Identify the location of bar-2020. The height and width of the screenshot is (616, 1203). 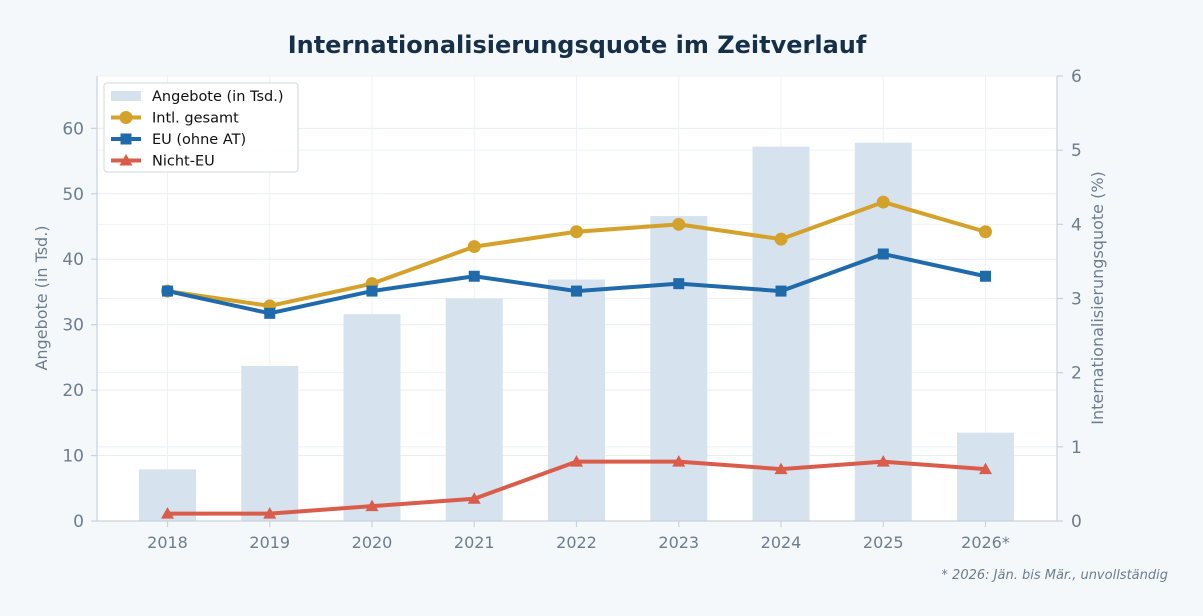
(372, 417).